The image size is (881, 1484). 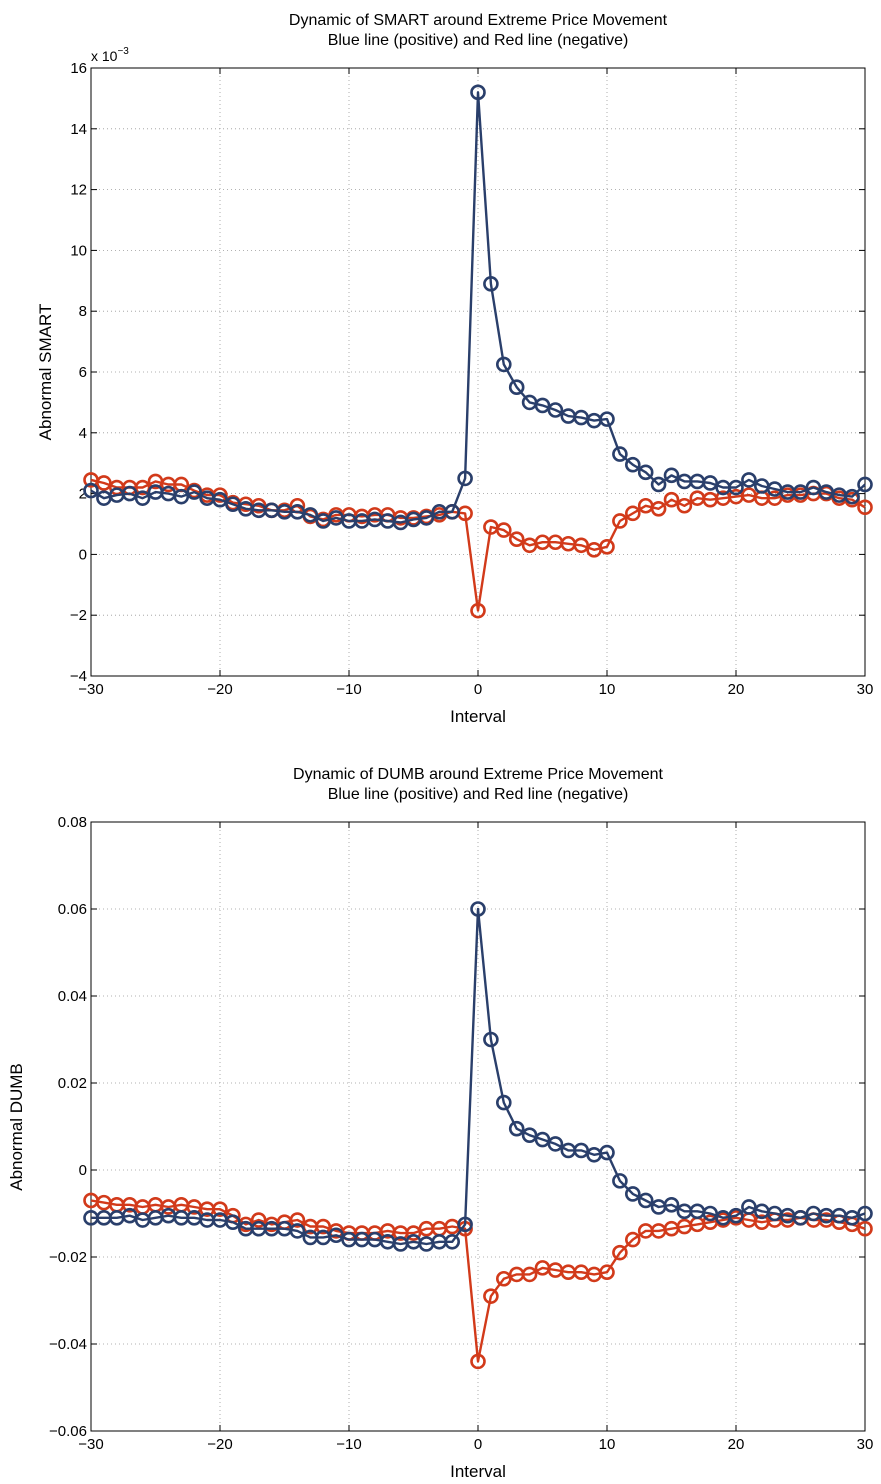 I want to click on dumb-x-tick-label: −10, so click(x=348, y=1444).